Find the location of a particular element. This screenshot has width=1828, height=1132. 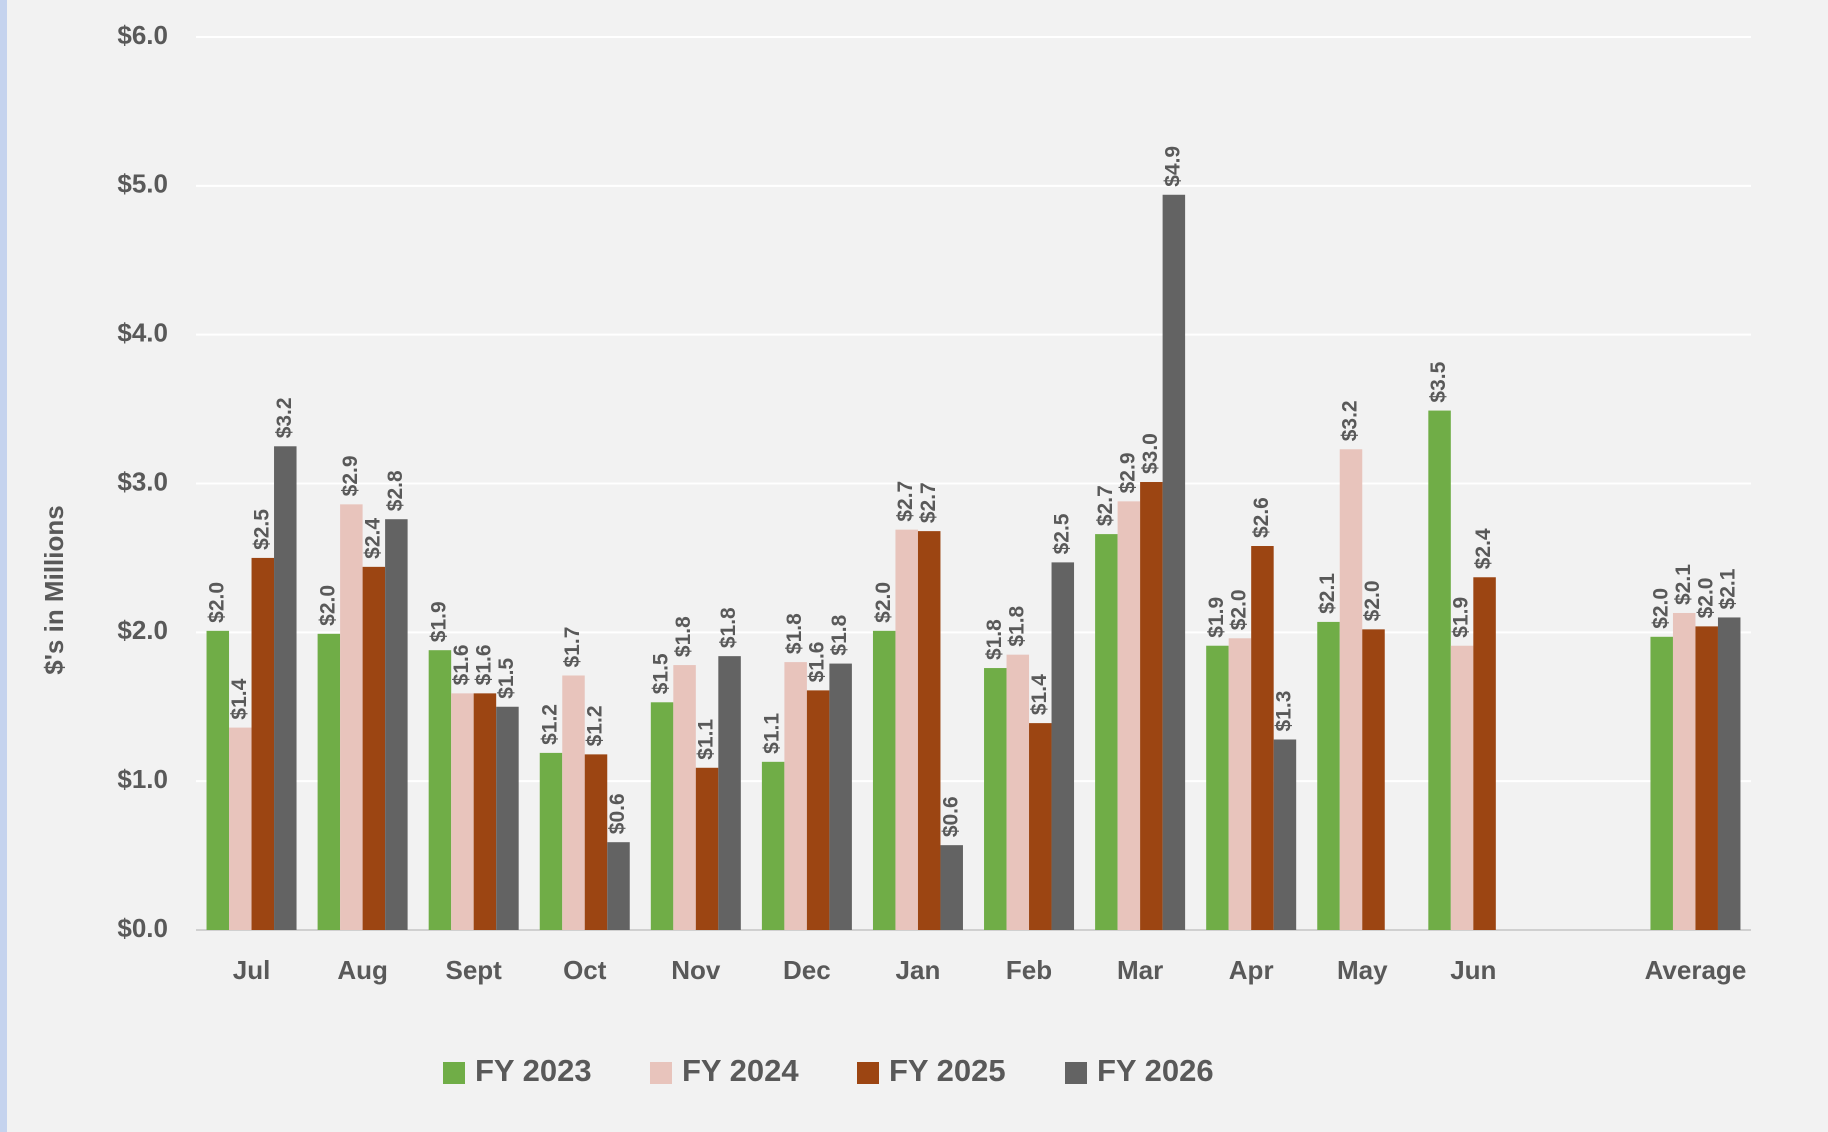

data-label: $2.7 is located at coordinates (1105, 505).